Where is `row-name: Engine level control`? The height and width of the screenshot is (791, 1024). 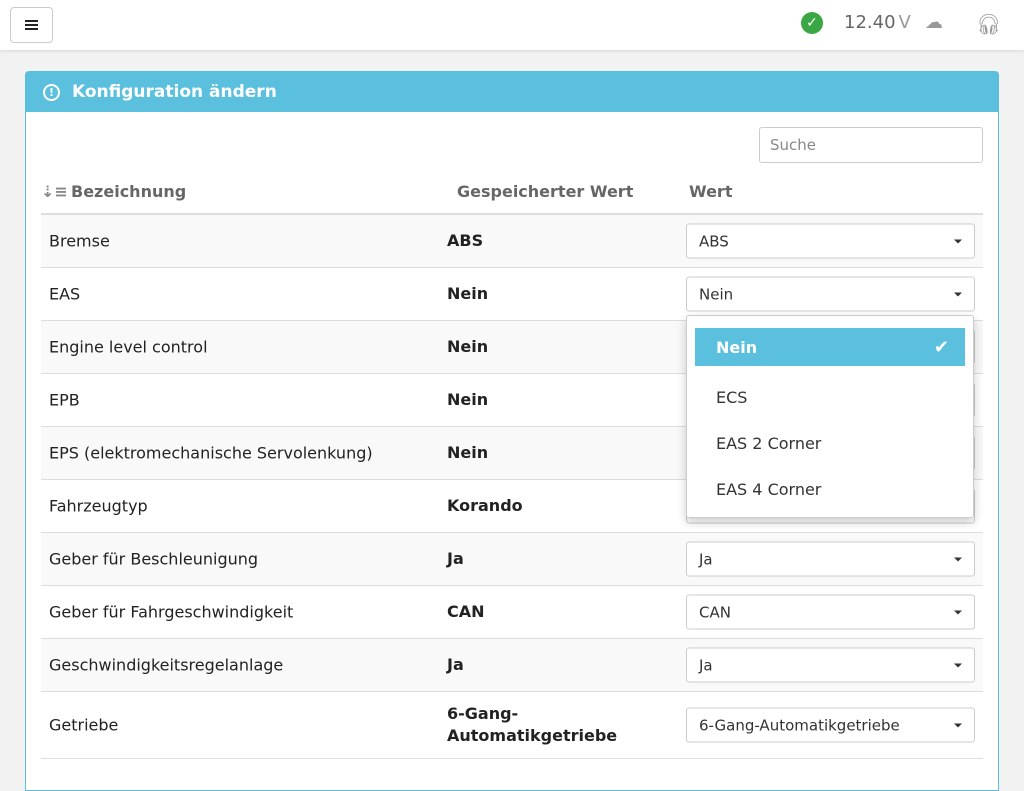 row-name: Engine level control is located at coordinates (128, 347).